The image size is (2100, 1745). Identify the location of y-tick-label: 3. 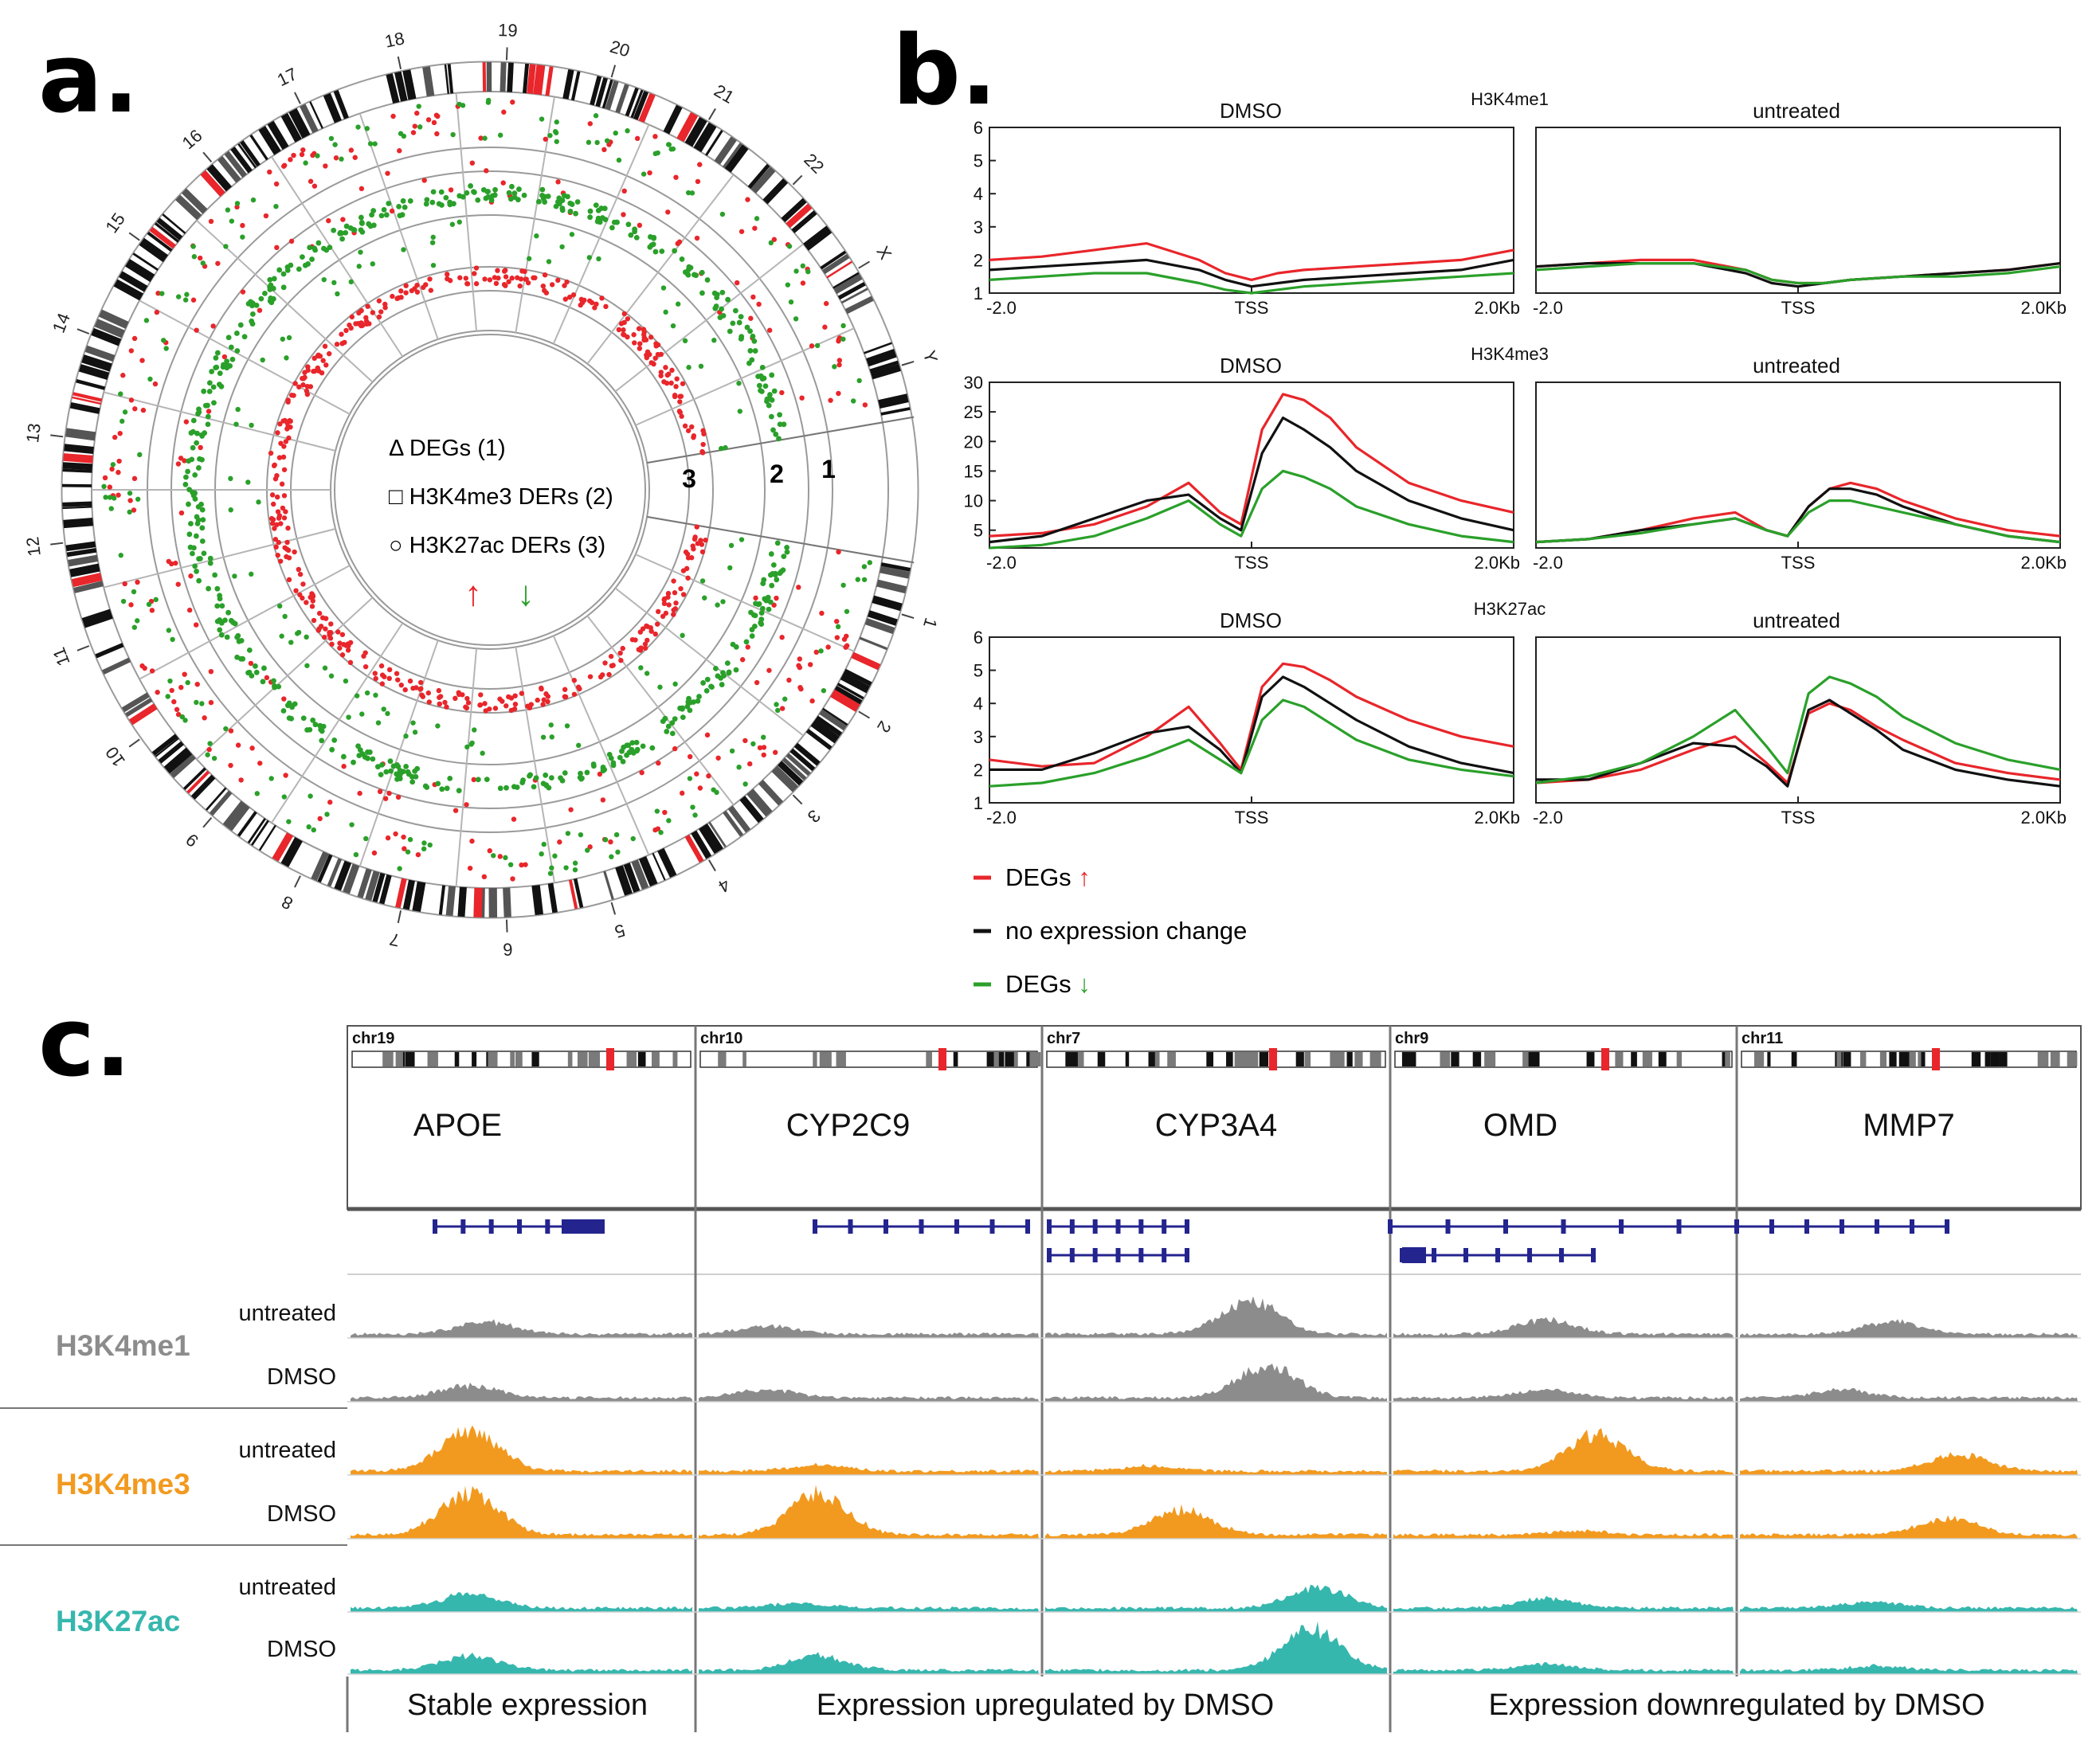
(979, 227).